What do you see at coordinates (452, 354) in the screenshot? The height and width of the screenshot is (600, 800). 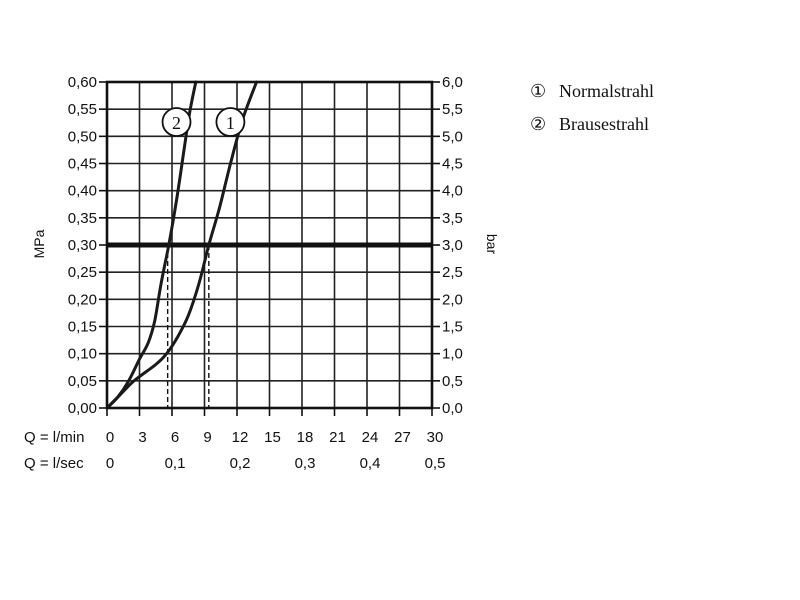 I see `right-tick-label: 1,0` at bounding box center [452, 354].